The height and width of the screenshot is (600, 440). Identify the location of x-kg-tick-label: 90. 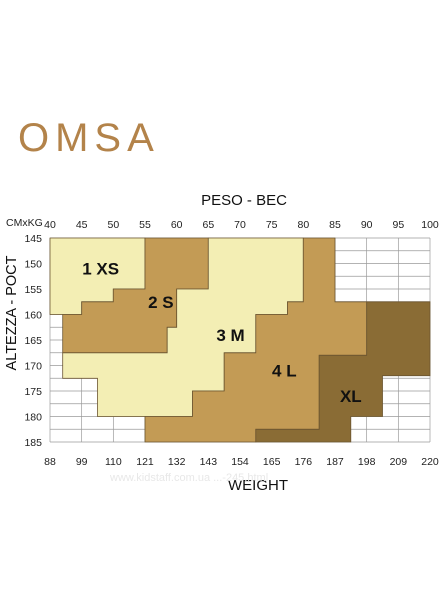
(367, 225).